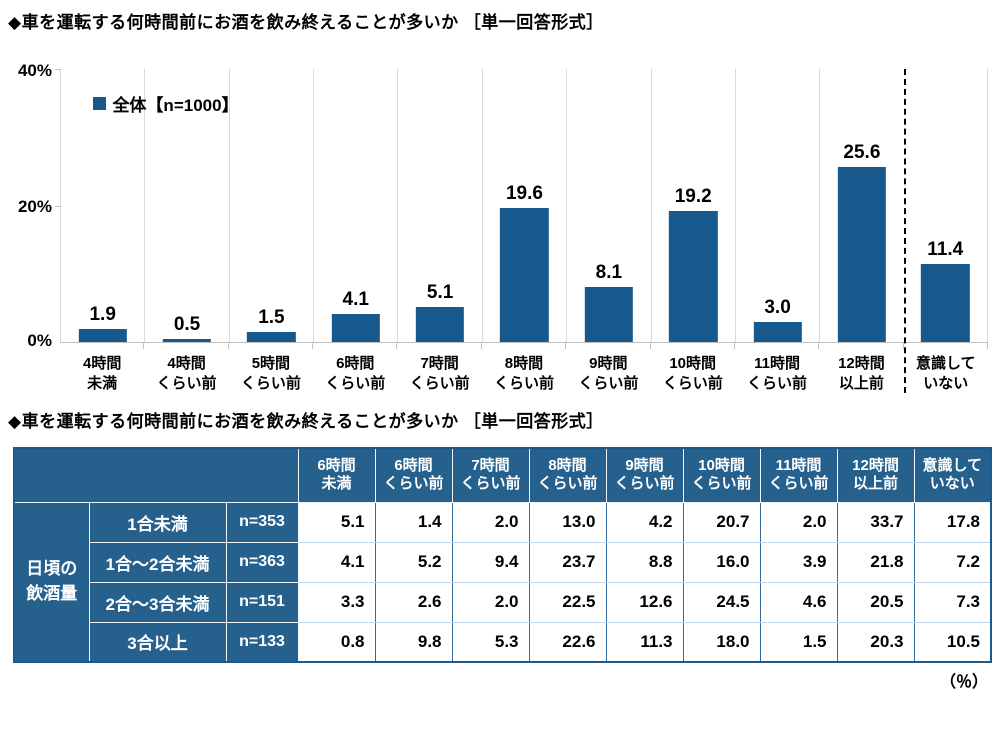  Describe the element at coordinates (270, 373) in the screenshot. I see `x-axis-category-label: 5時間 くらい前` at that location.